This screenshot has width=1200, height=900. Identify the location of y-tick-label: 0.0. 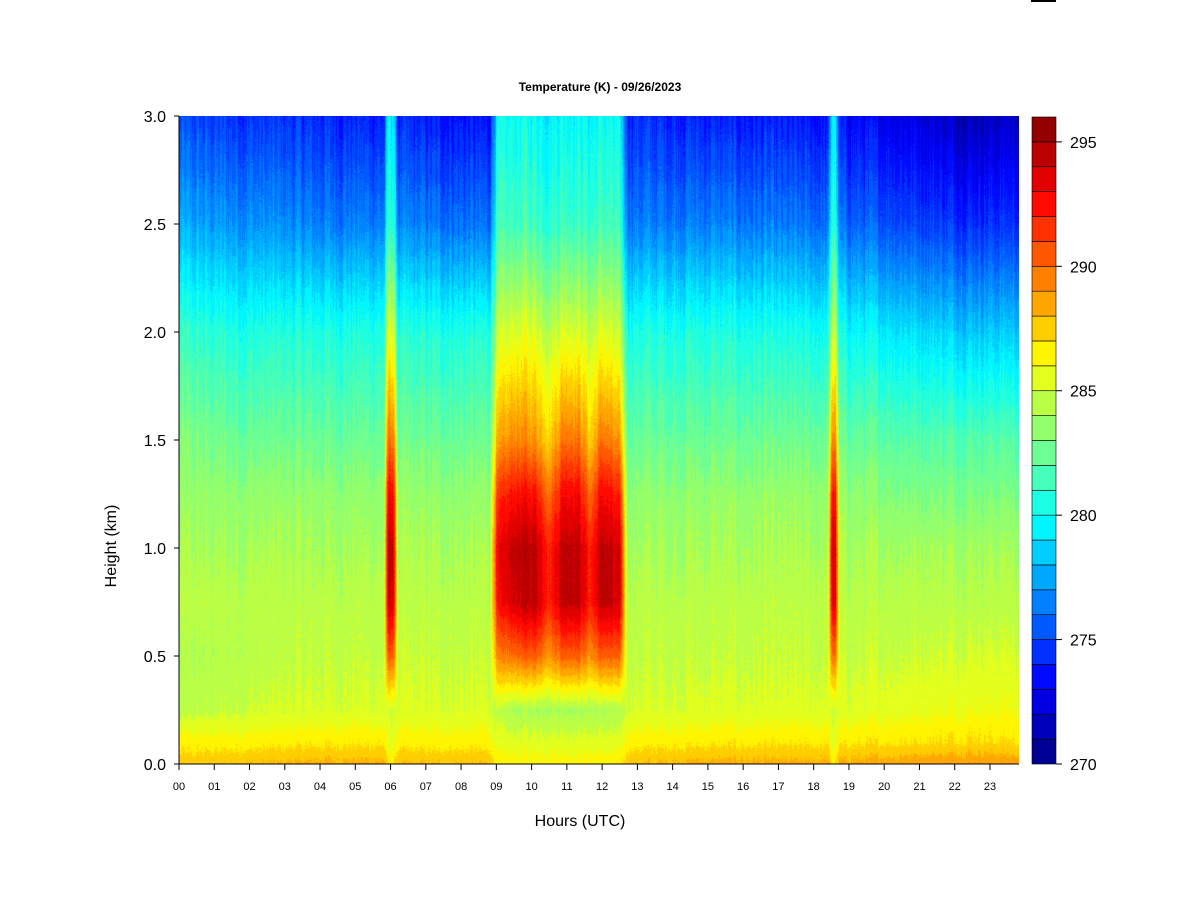
(155, 765).